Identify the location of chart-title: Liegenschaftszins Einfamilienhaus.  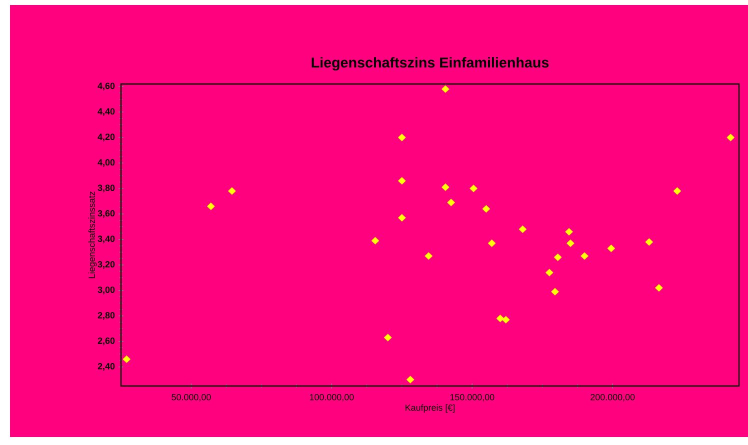
(430, 64).